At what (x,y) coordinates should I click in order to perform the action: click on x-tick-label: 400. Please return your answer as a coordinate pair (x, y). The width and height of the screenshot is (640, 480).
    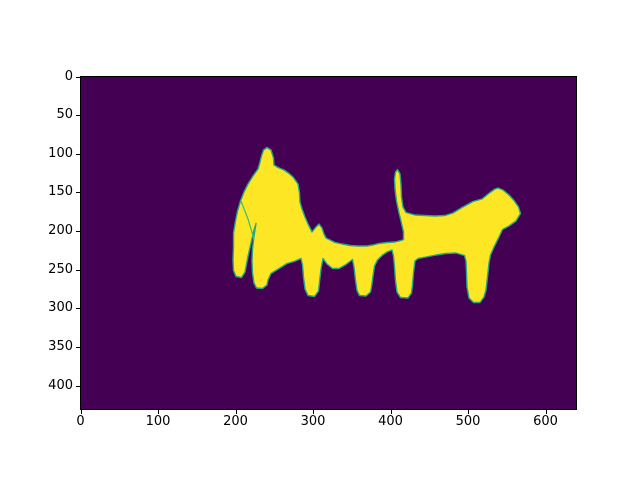
    Looking at the image, I should click on (390, 421).